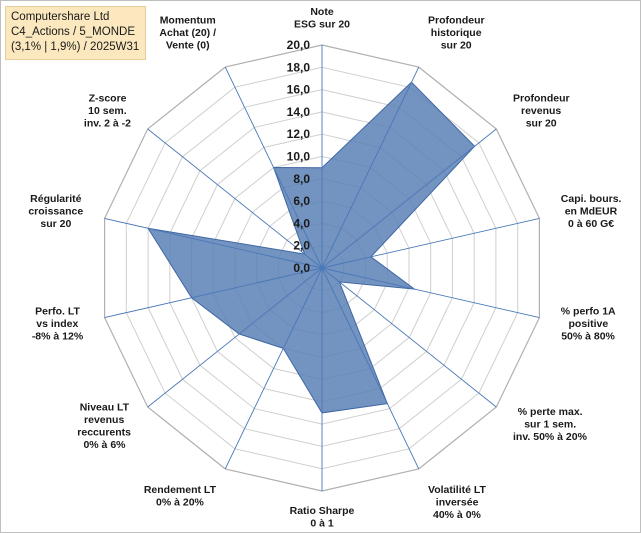  Describe the element at coordinates (57, 311) in the screenshot. I see `axis-label-line: Perfo. LT` at that location.